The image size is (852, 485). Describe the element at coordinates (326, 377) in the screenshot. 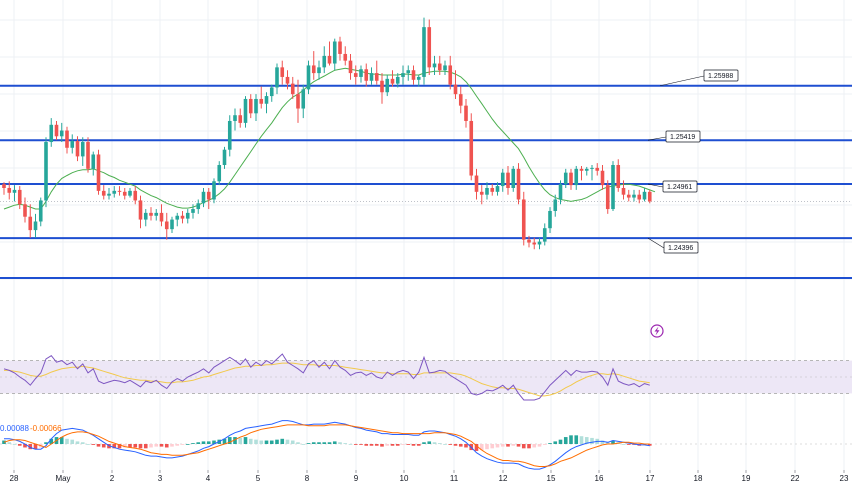

I see `rsi-line` at that location.